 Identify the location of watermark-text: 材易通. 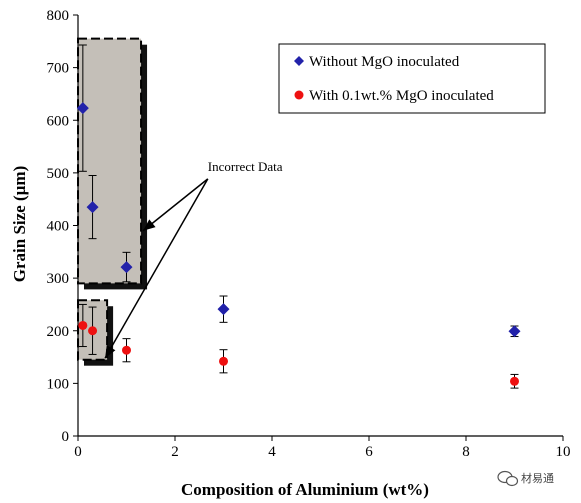
(537, 478).